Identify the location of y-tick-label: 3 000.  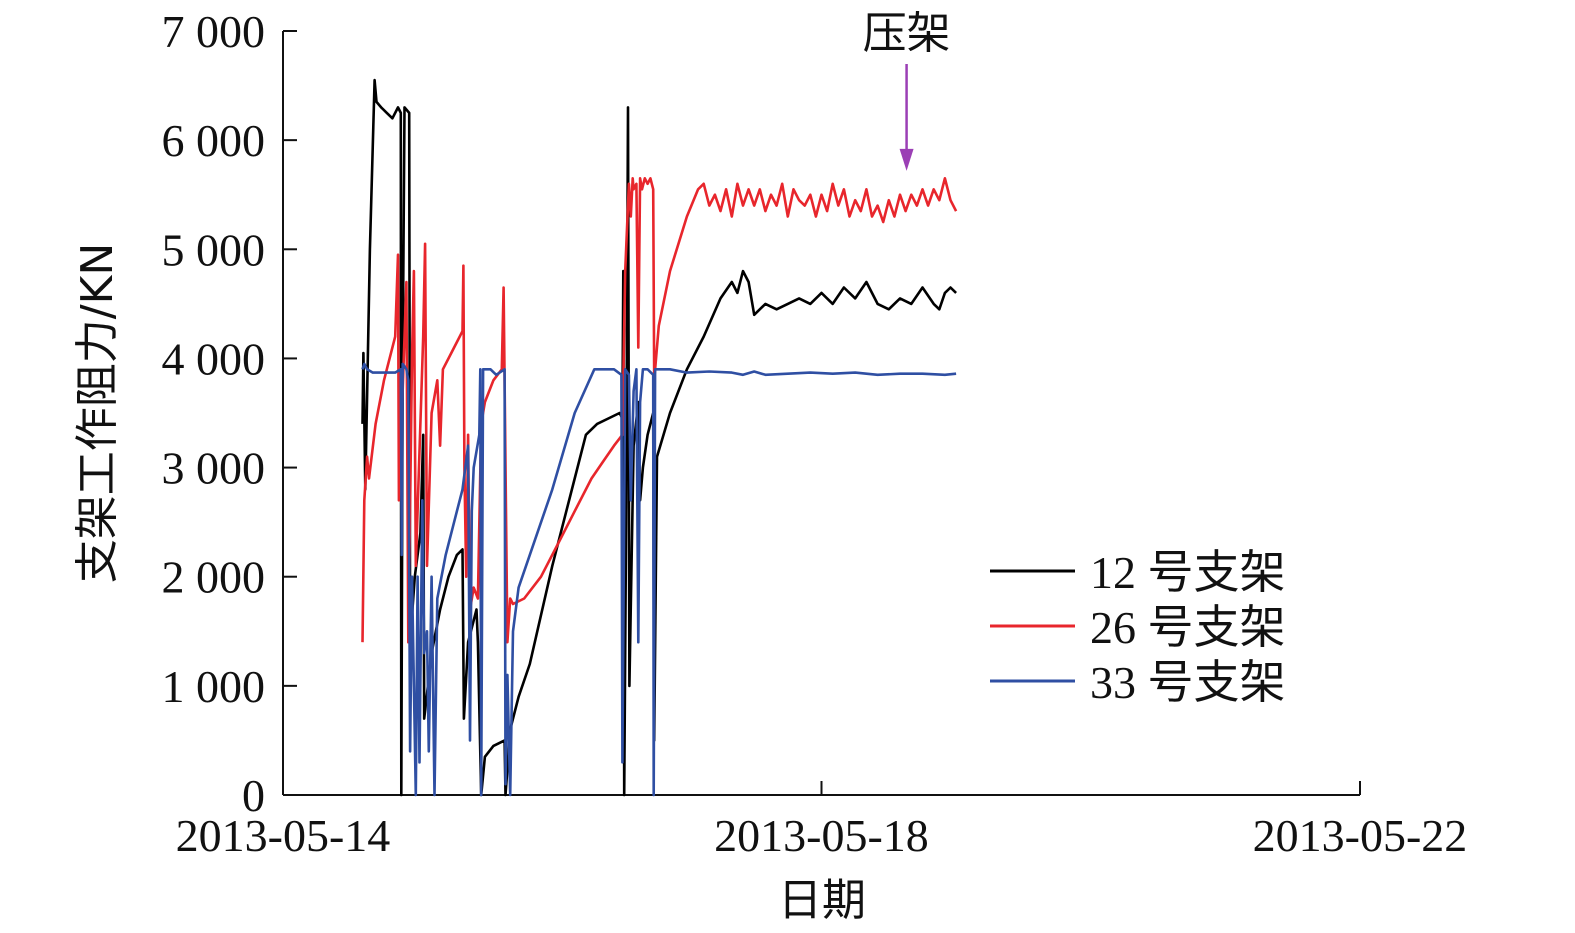
(214, 468).